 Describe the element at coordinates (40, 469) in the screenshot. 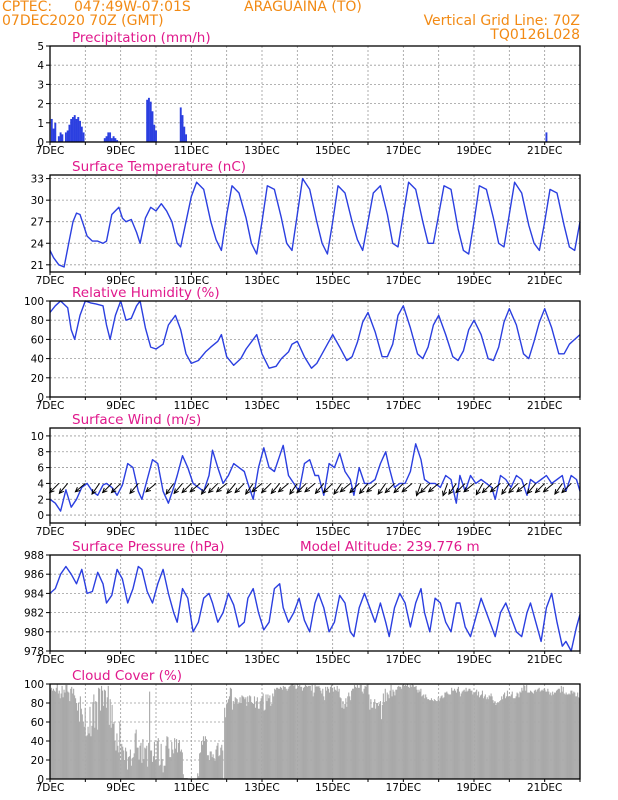

I see `y-tick-label: 6` at that location.